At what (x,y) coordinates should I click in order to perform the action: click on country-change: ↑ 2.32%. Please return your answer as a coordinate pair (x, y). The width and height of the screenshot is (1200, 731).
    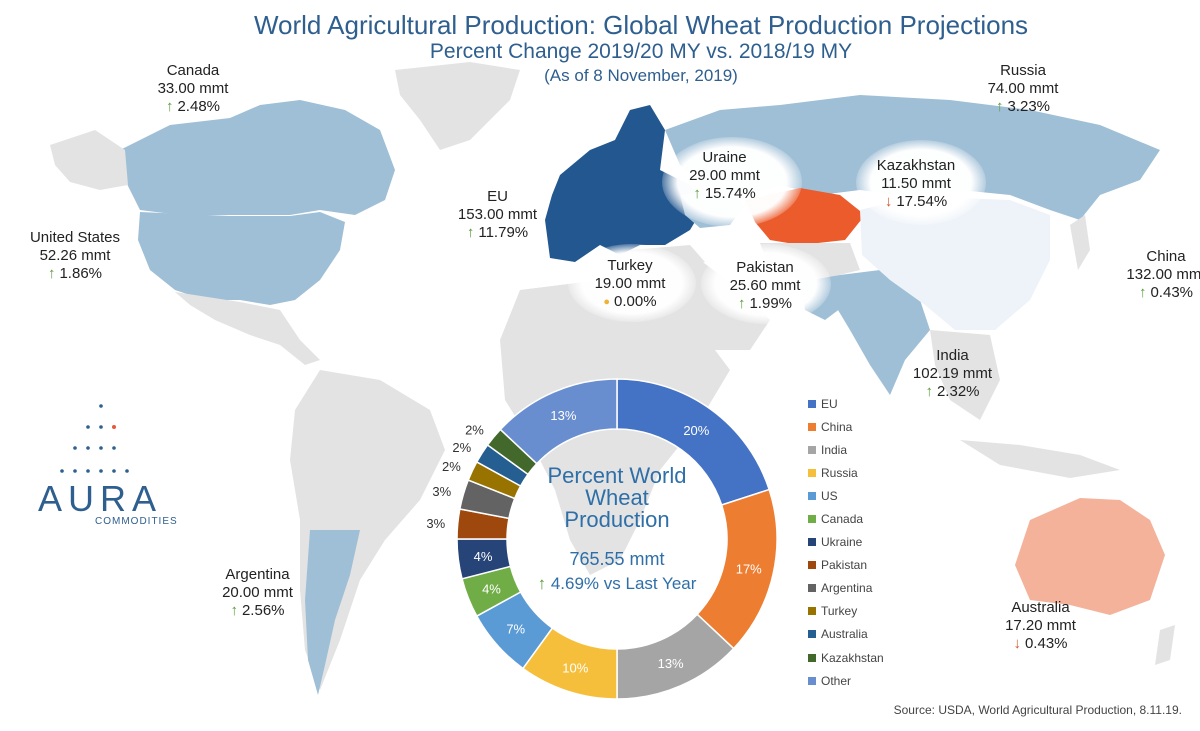
    Looking at the image, I should click on (952, 392).